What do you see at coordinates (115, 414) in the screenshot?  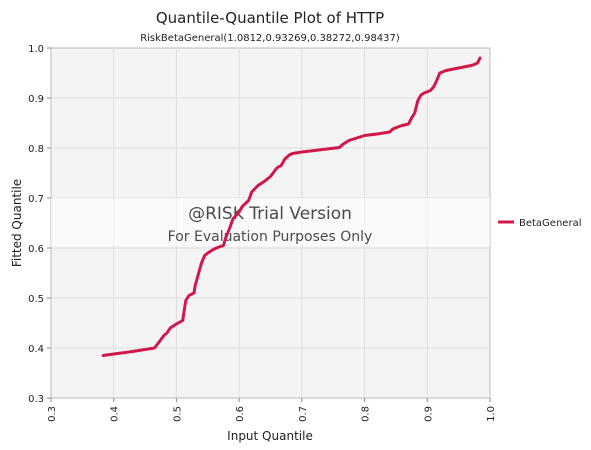 I see `x-tick-label: 0.4` at bounding box center [115, 414].